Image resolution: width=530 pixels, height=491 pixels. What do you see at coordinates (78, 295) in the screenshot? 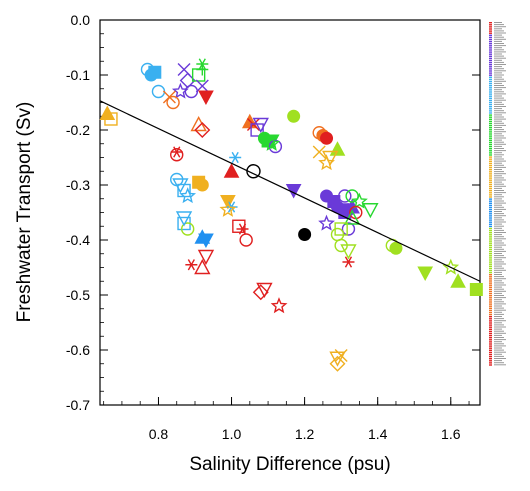
I see `y-tick-label: -0.5` at bounding box center [78, 295].